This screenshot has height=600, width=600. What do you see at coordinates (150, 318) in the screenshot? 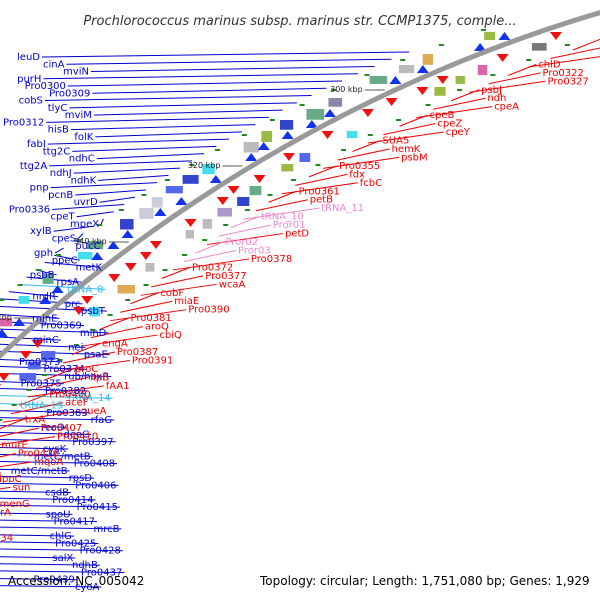
I see `gene-label: Pro0381` at bounding box center [150, 318].